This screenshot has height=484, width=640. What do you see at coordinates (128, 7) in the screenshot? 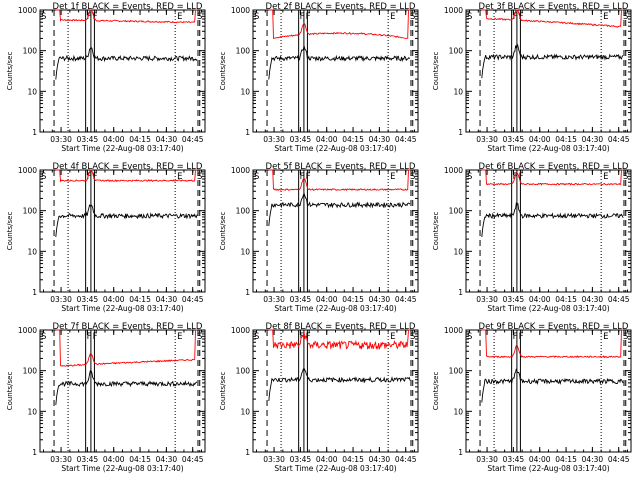
I see `panel-title: Det 1f BLACK = Events, RED = LLD` at bounding box center [128, 7].